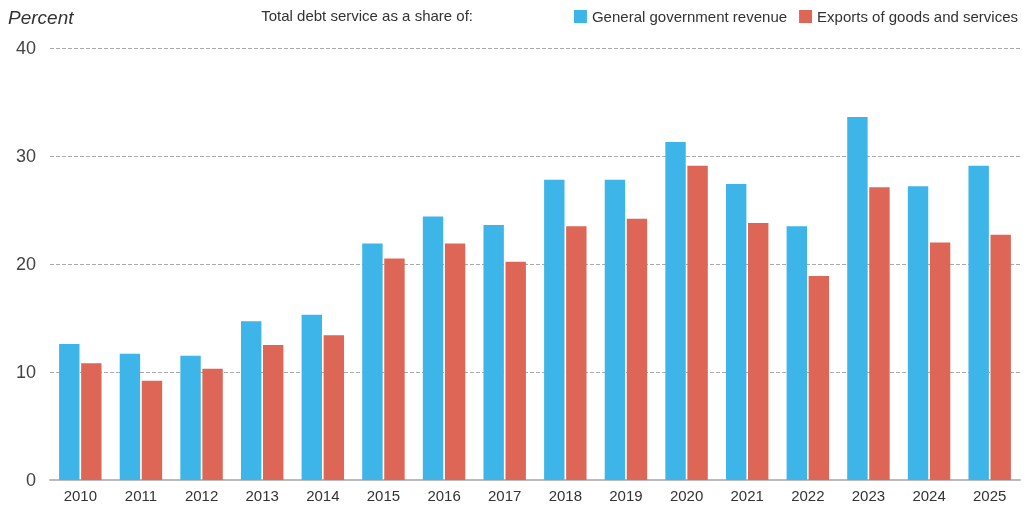 This screenshot has height=517, width=1025. What do you see at coordinates (80, 495) in the screenshot?
I see `x-tick-label: 2010` at bounding box center [80, 495].